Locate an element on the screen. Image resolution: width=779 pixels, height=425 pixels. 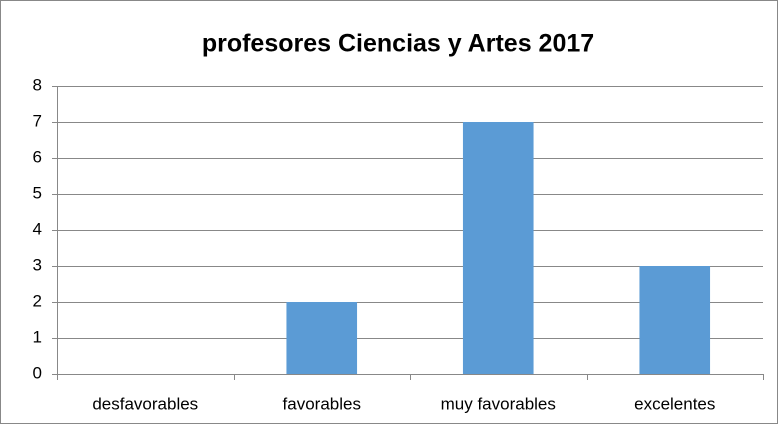
x-tick-label: desfavorables is located at coordinates (145, 403).